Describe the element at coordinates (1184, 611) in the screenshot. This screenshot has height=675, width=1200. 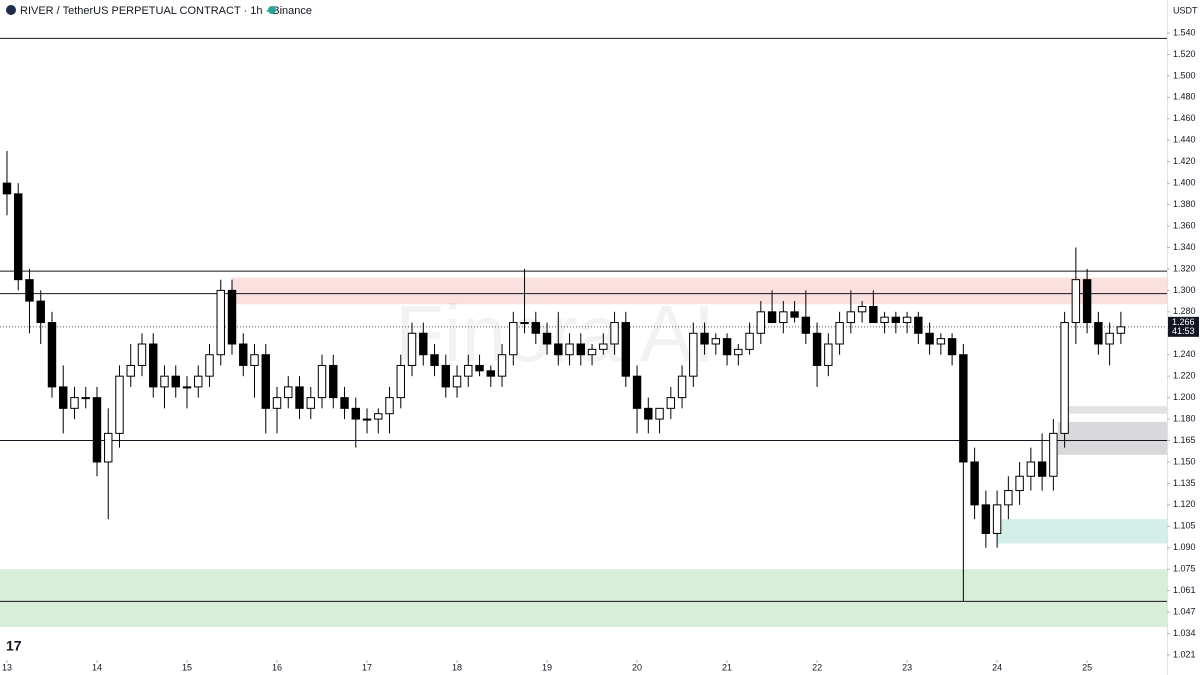
I see `y-tick-label: 1.047` at that location.